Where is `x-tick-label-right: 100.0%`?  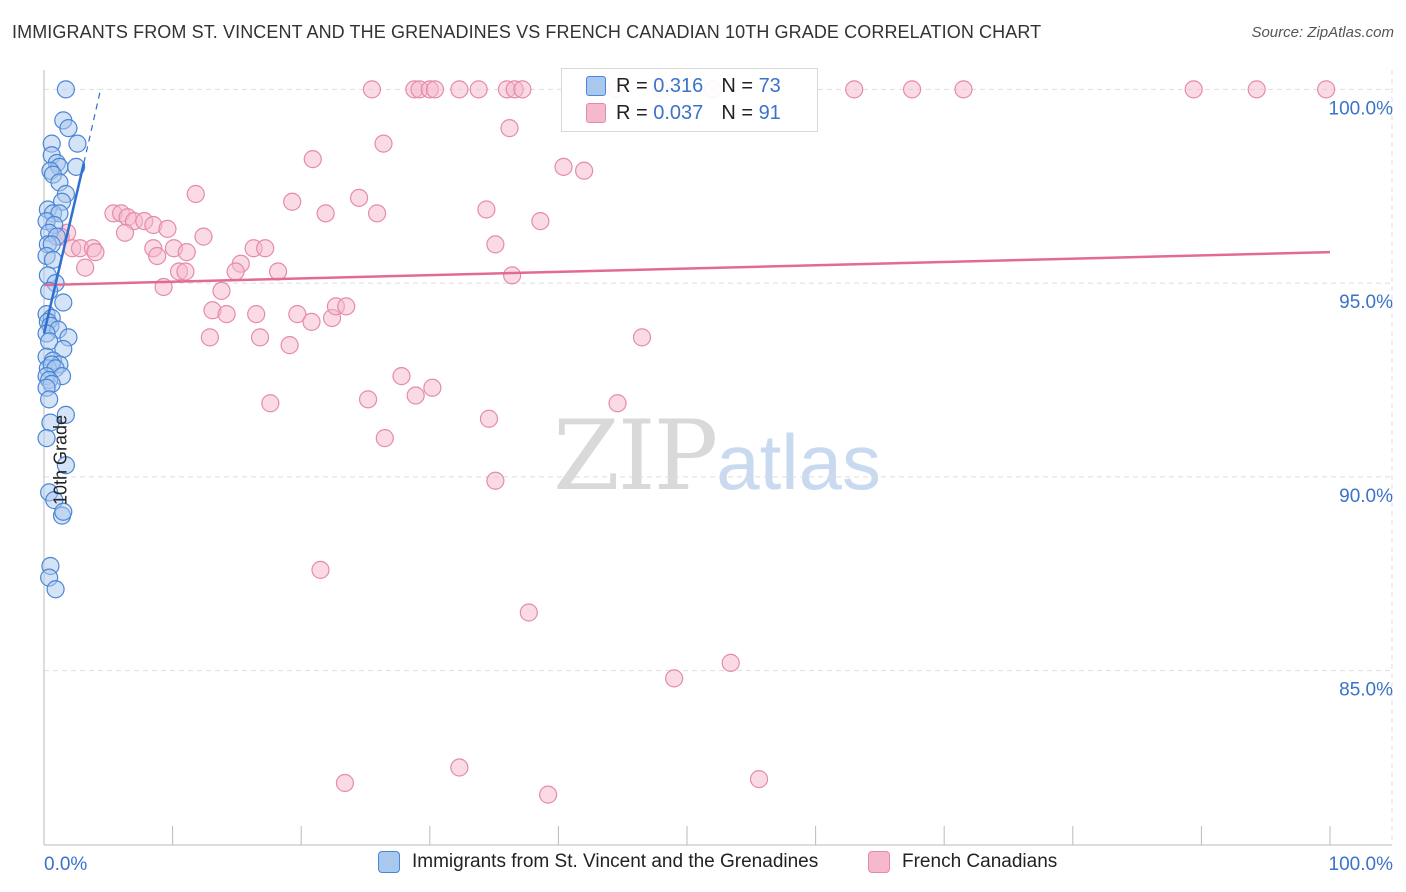 x-tick-label-right: 100.0% is located at coordinates (1361, 864).